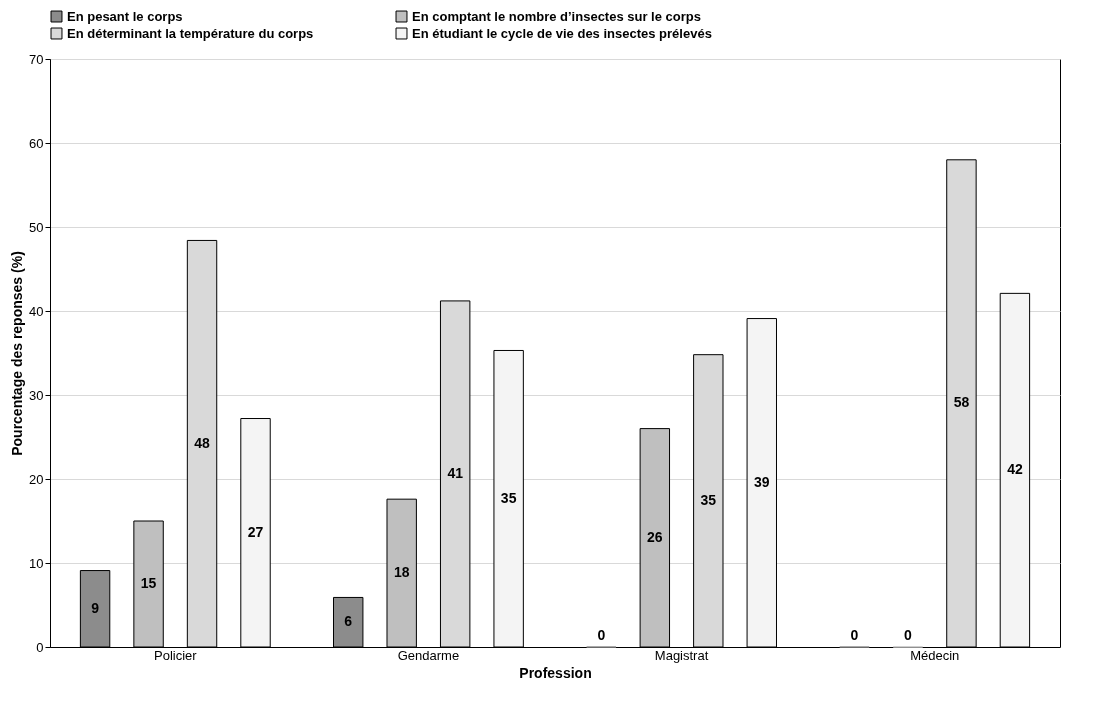  Describe the element at coordinates (175, 655) in the screenshot. I see `x-tick-label: Policier` at that location.